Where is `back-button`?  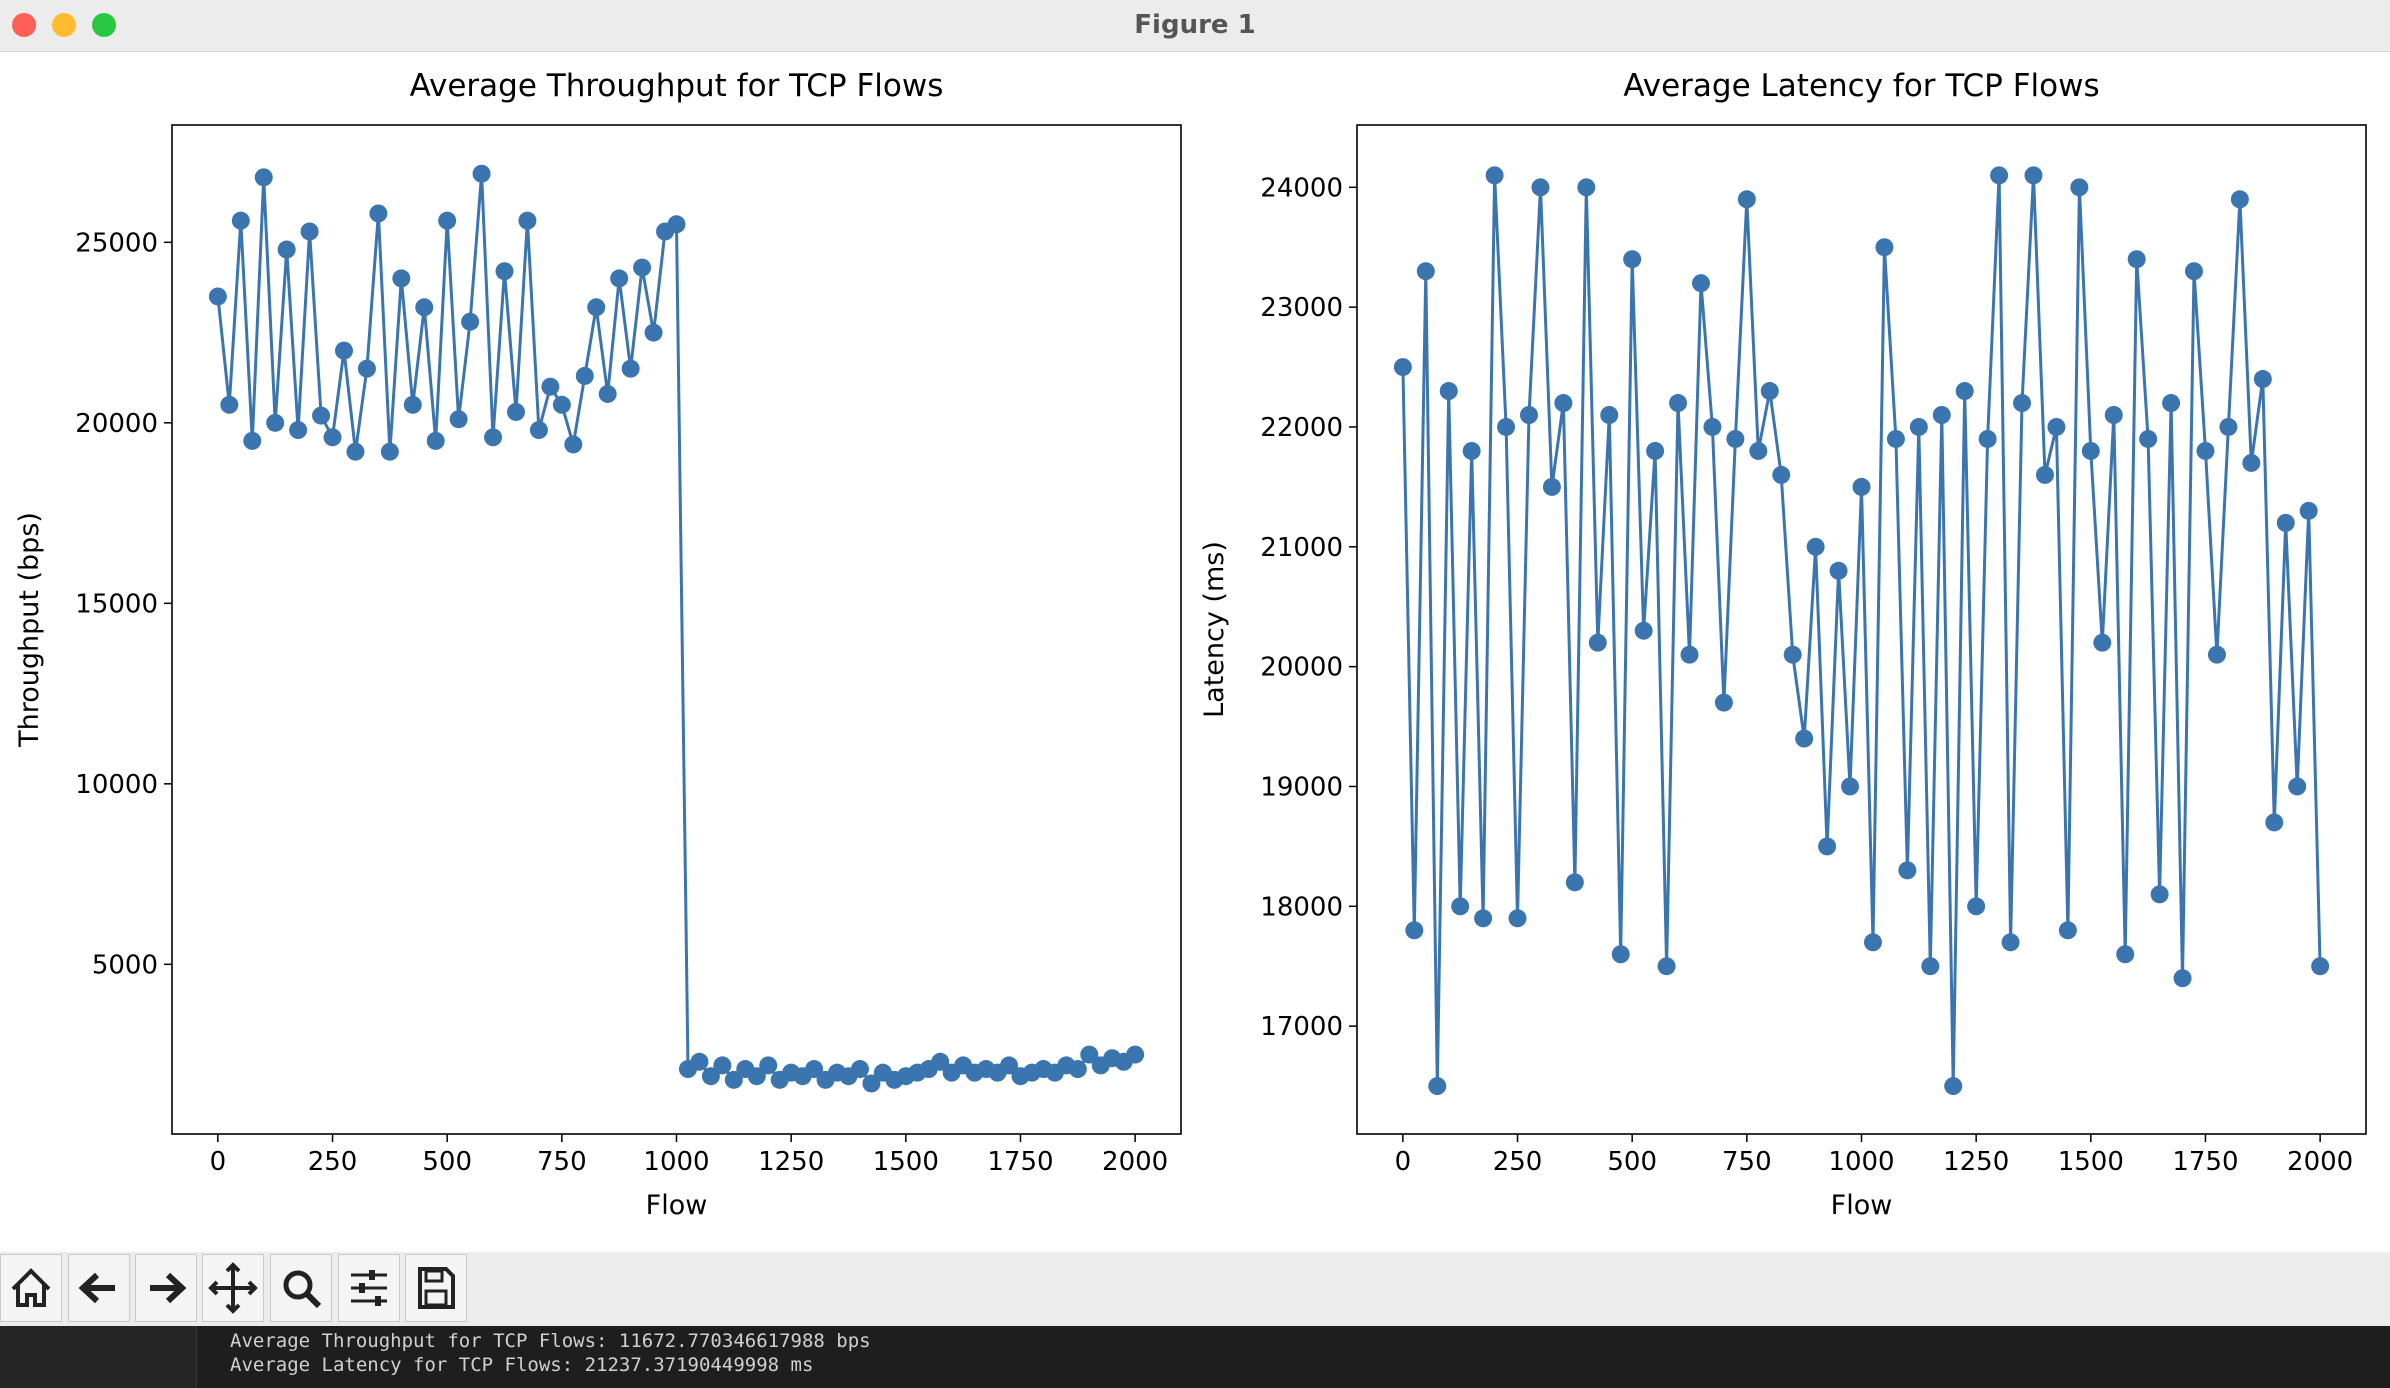 back-button is located at coordinates (99, 1288).